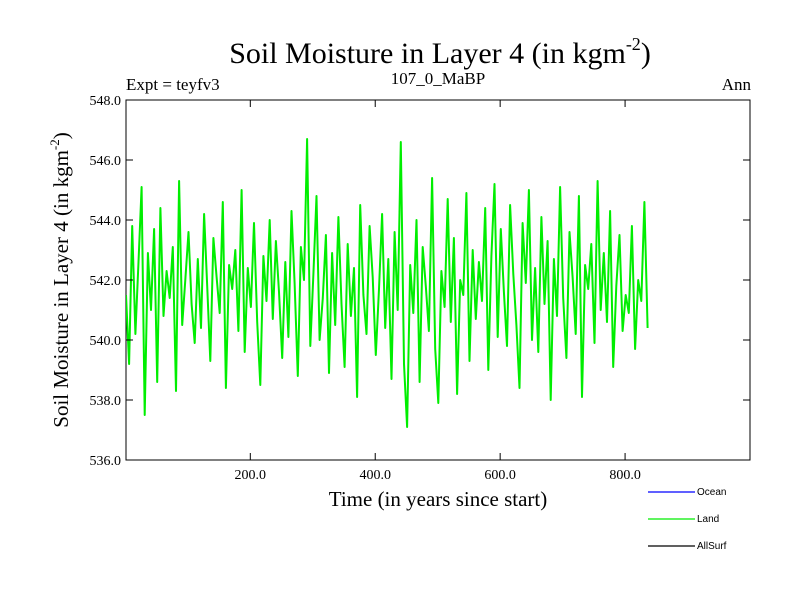  Describe the element at coordinates (737, 84) in the screenshot. I see `subtitle-right: Ann` at that location.